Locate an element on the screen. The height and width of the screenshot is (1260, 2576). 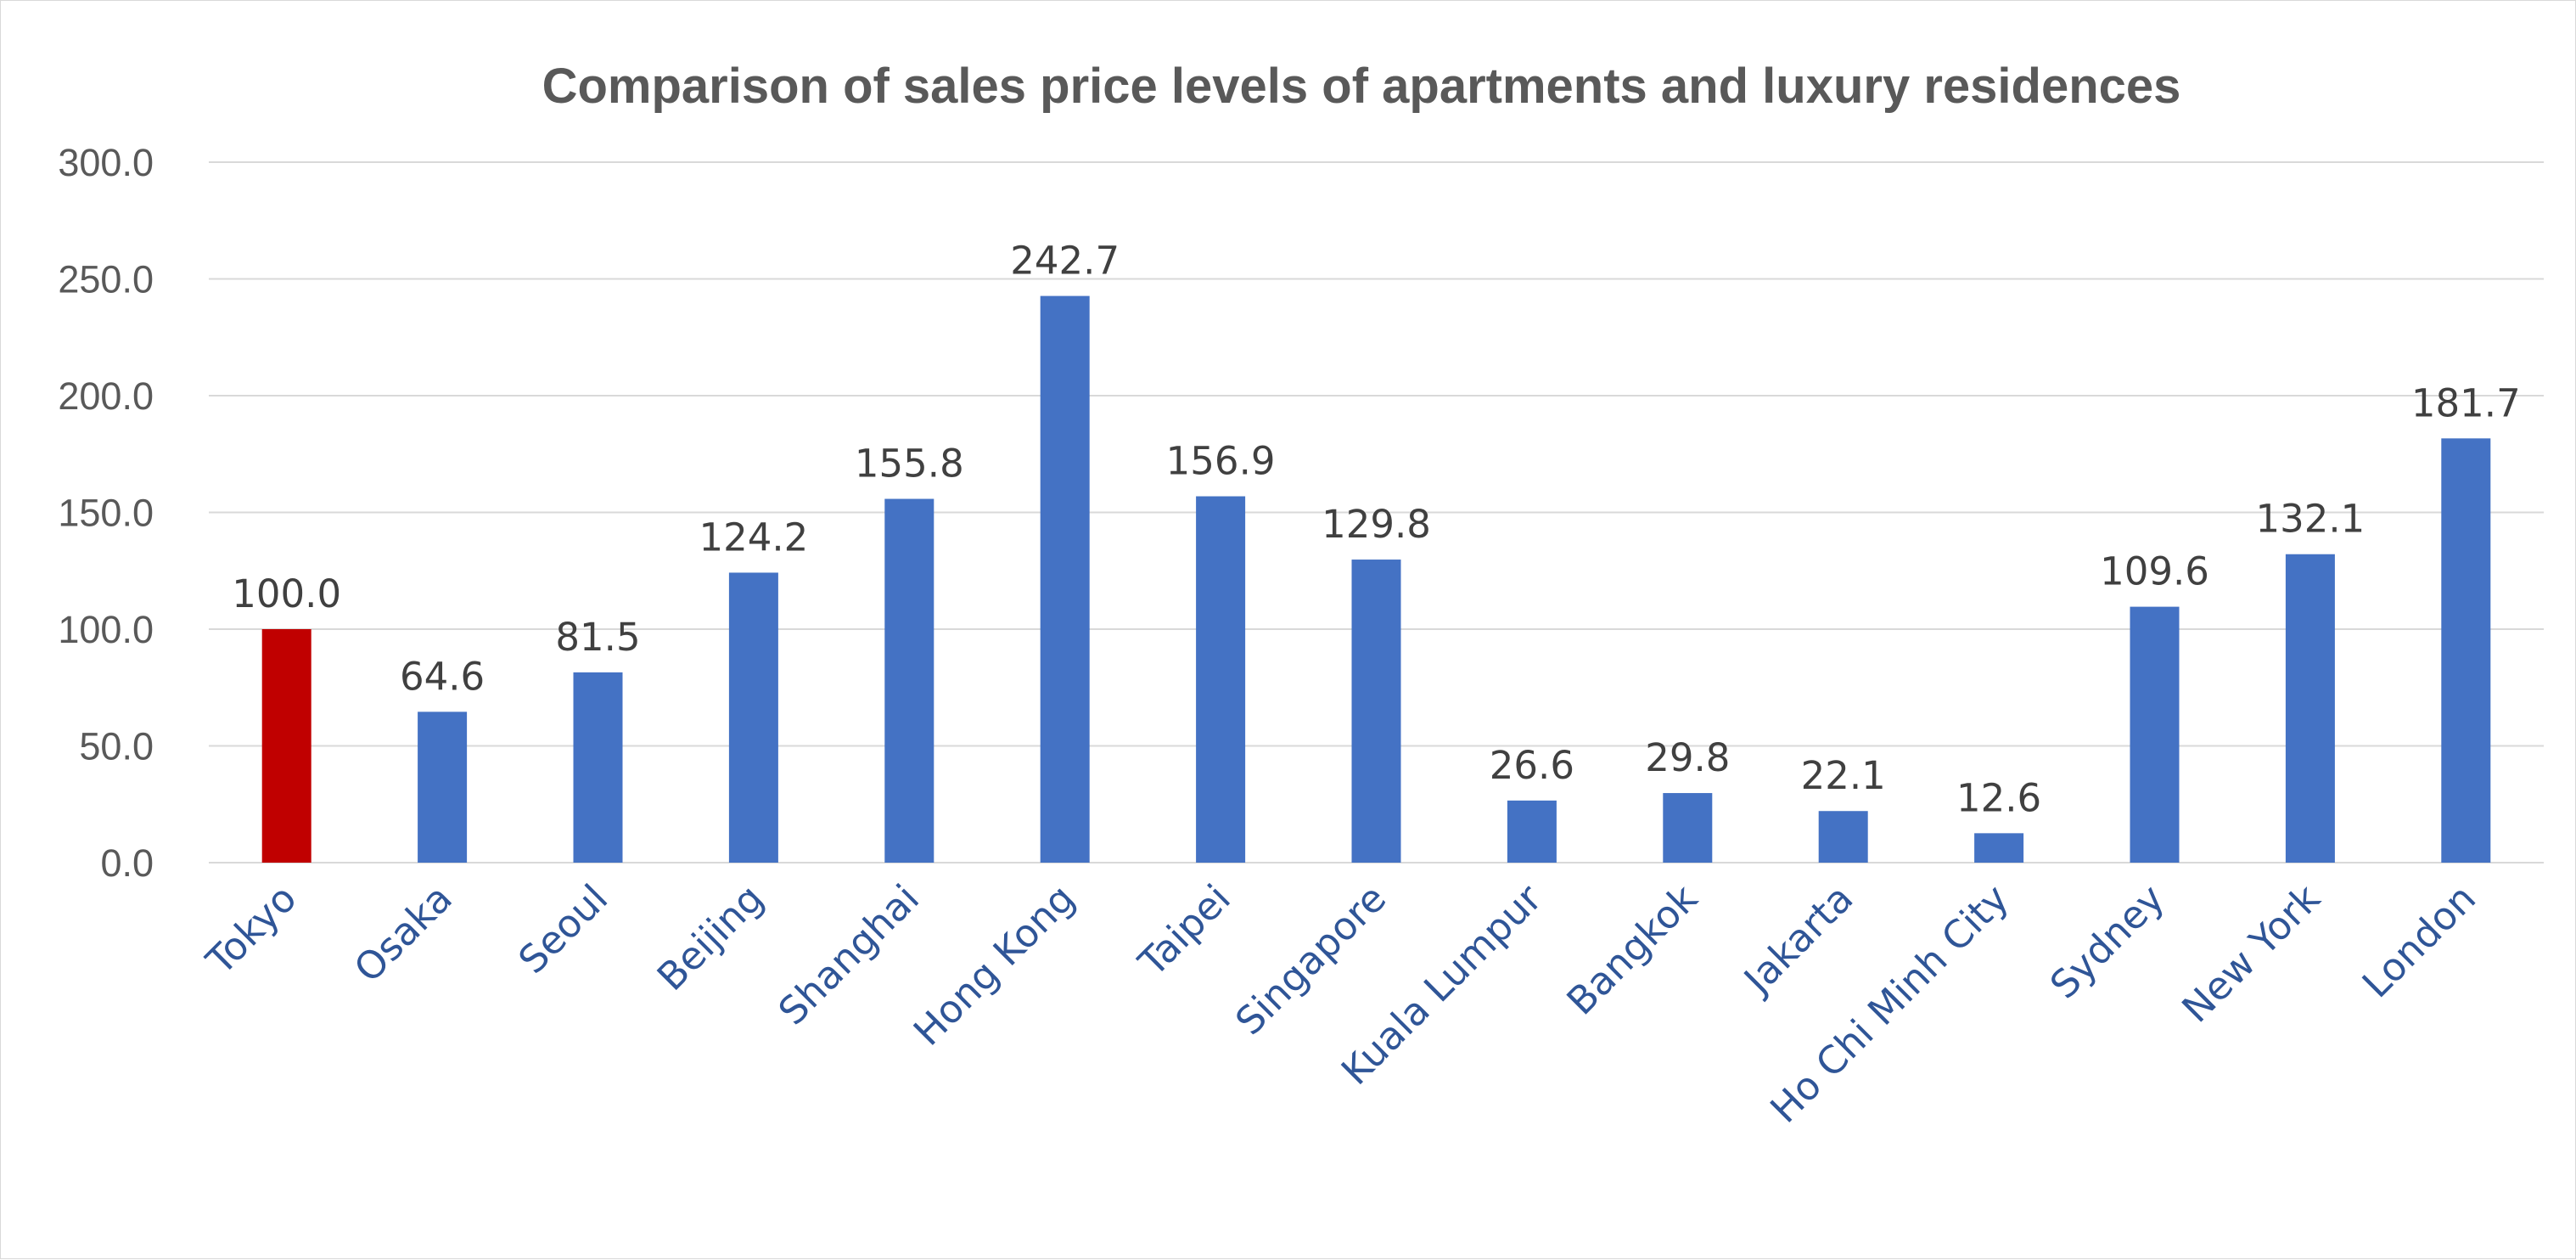
bar-bangkok is located at coordinates (1688, 828).